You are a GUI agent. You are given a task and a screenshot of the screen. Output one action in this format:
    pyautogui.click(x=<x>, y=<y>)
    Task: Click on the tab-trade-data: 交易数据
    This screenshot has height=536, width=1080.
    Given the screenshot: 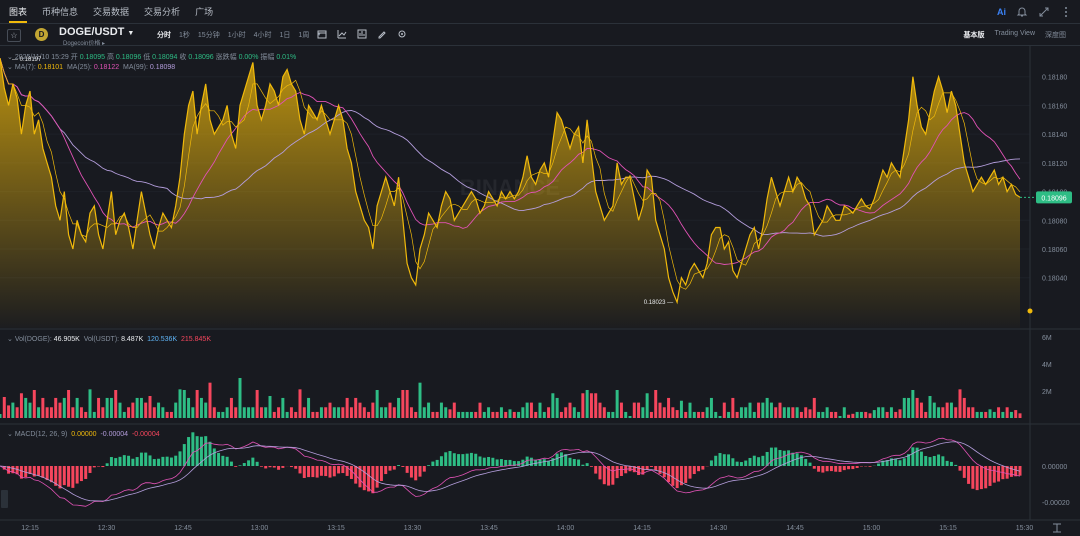 What is the action you would take?
    pyautogui.click(x=111, y=11)
    